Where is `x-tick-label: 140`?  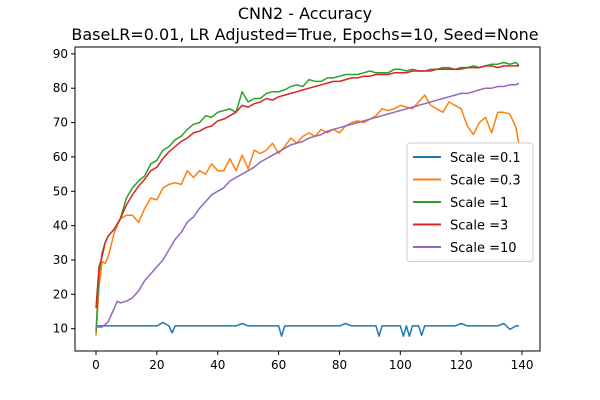 x-tick-label: 140 is located at coordinates (522, 365).